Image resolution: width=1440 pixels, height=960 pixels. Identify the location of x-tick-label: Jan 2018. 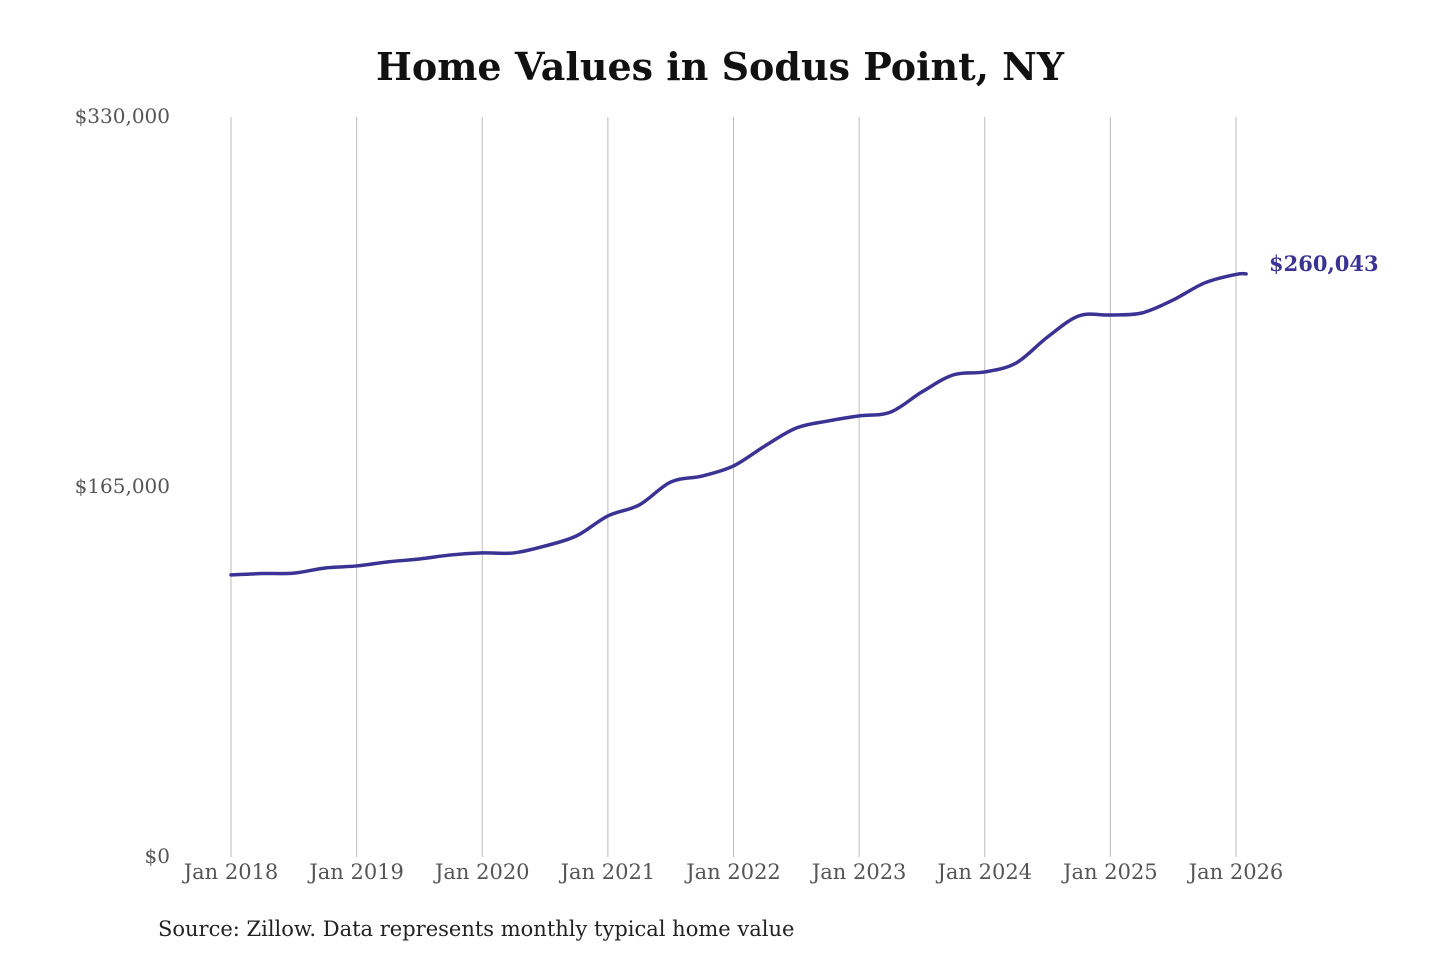
(230, 872).